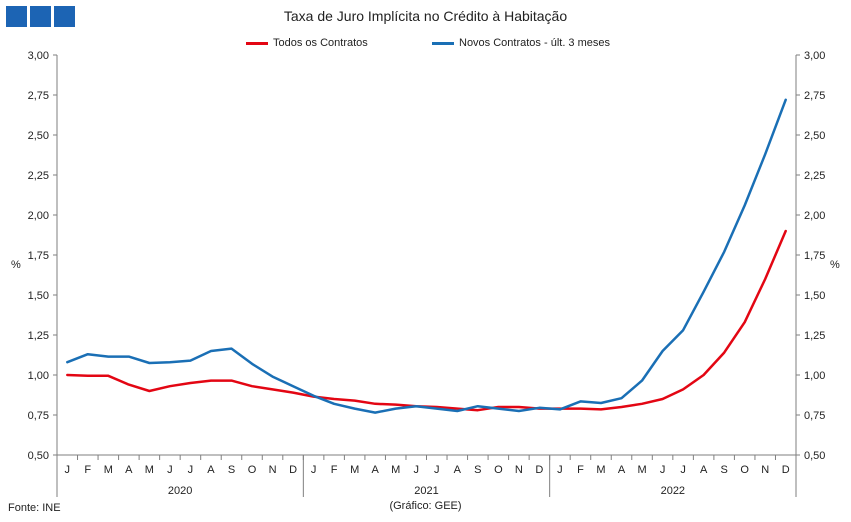 Image resolution: width=851 pixels, height=522 pixels. What do you see at coordinates (38, 176) in the screenshot?
I see `y-tick-label-left: 2,25` at bounding box center [38, 176].